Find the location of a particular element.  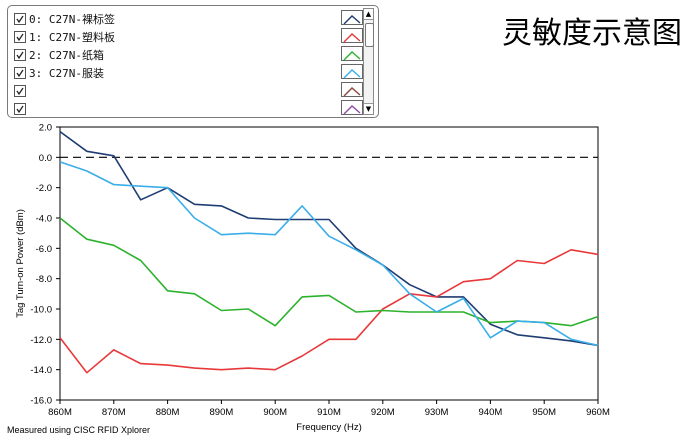

y-tick-label: -2.0 is located at coordinates (44, 188).